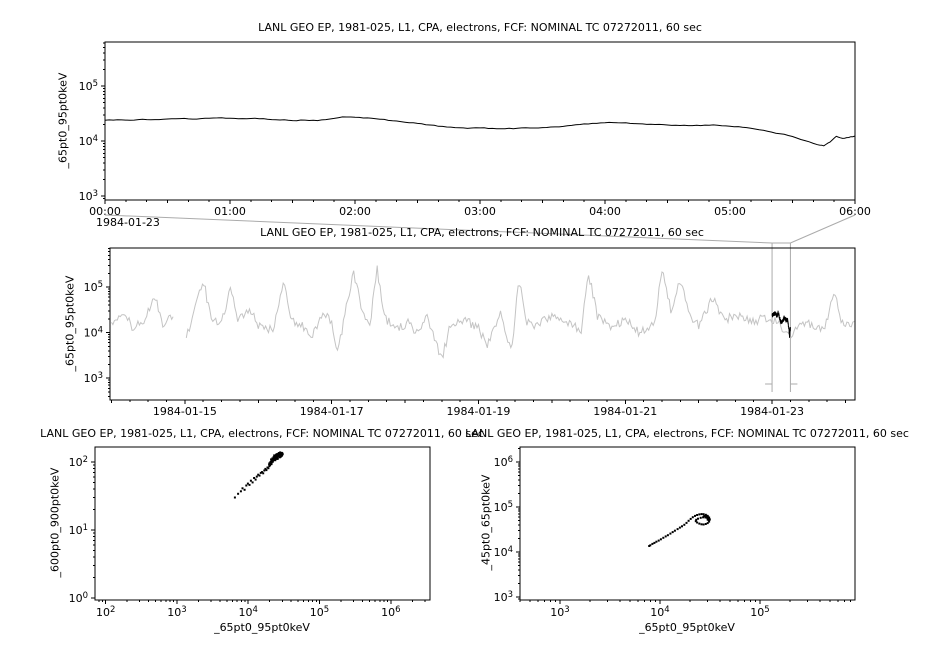 The image size is (926, 647). Describe the element at coordinates (605, 211) in the screenshot. I see `tick-label: 04:00` at that location.